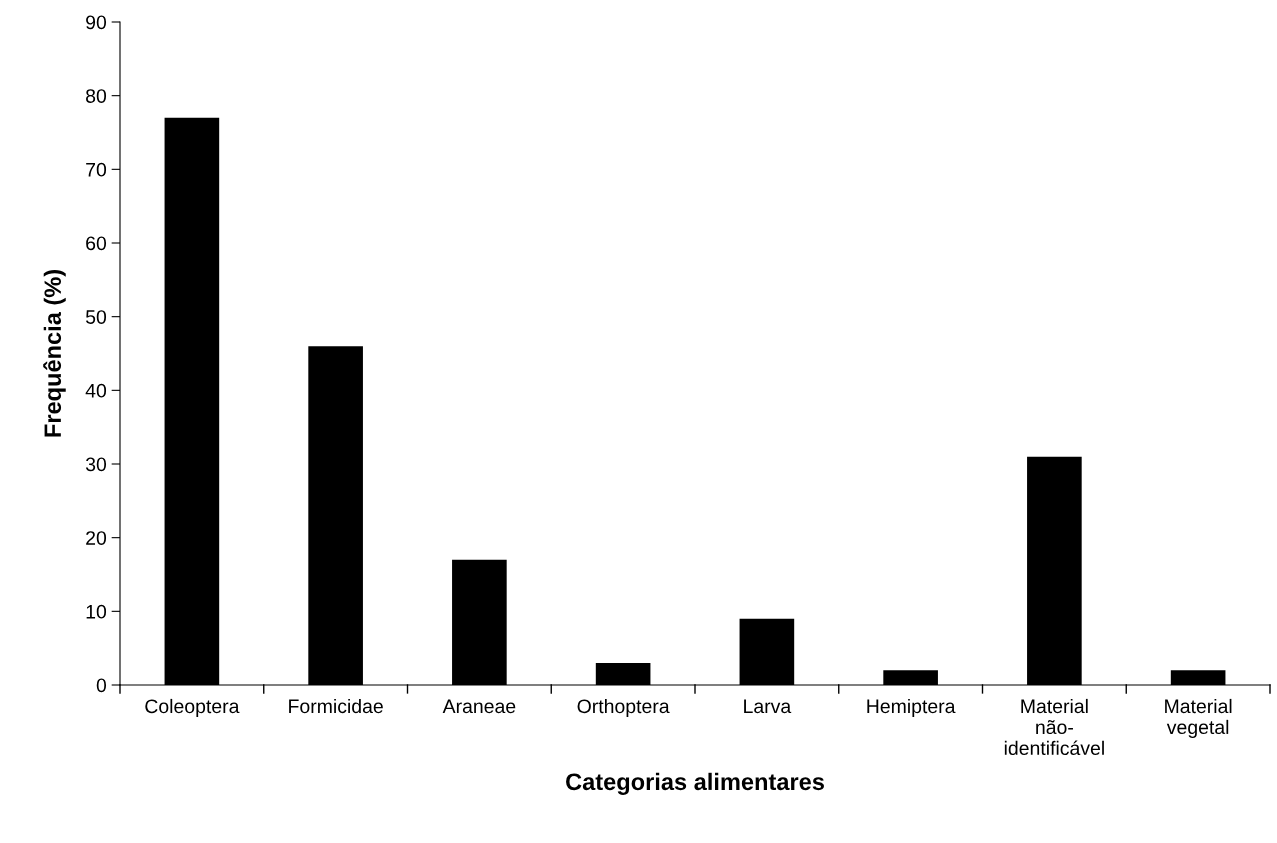 The height and width of the screenshot is (843, 1277). Describe the element at coordinates (192, 708) in the screenshot. I see `x-tick-label: Coleoptera` at that location.